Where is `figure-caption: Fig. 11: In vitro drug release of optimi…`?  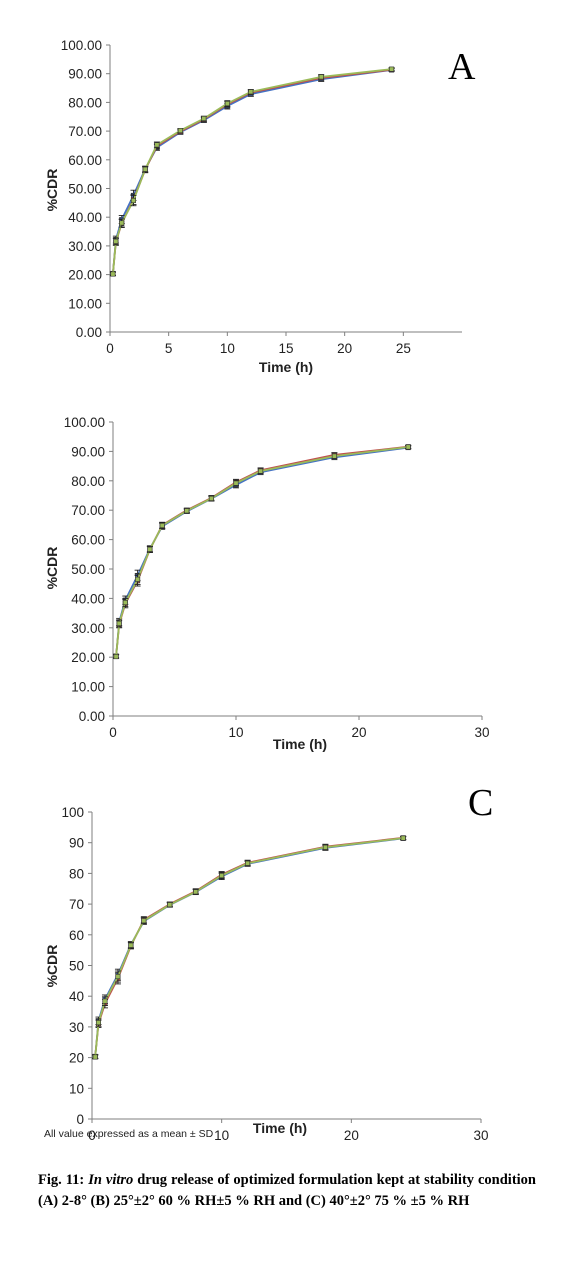 figure-caption: Fig. 11: In vitro drug release of optimi… is located at coordinates (287, 1191).